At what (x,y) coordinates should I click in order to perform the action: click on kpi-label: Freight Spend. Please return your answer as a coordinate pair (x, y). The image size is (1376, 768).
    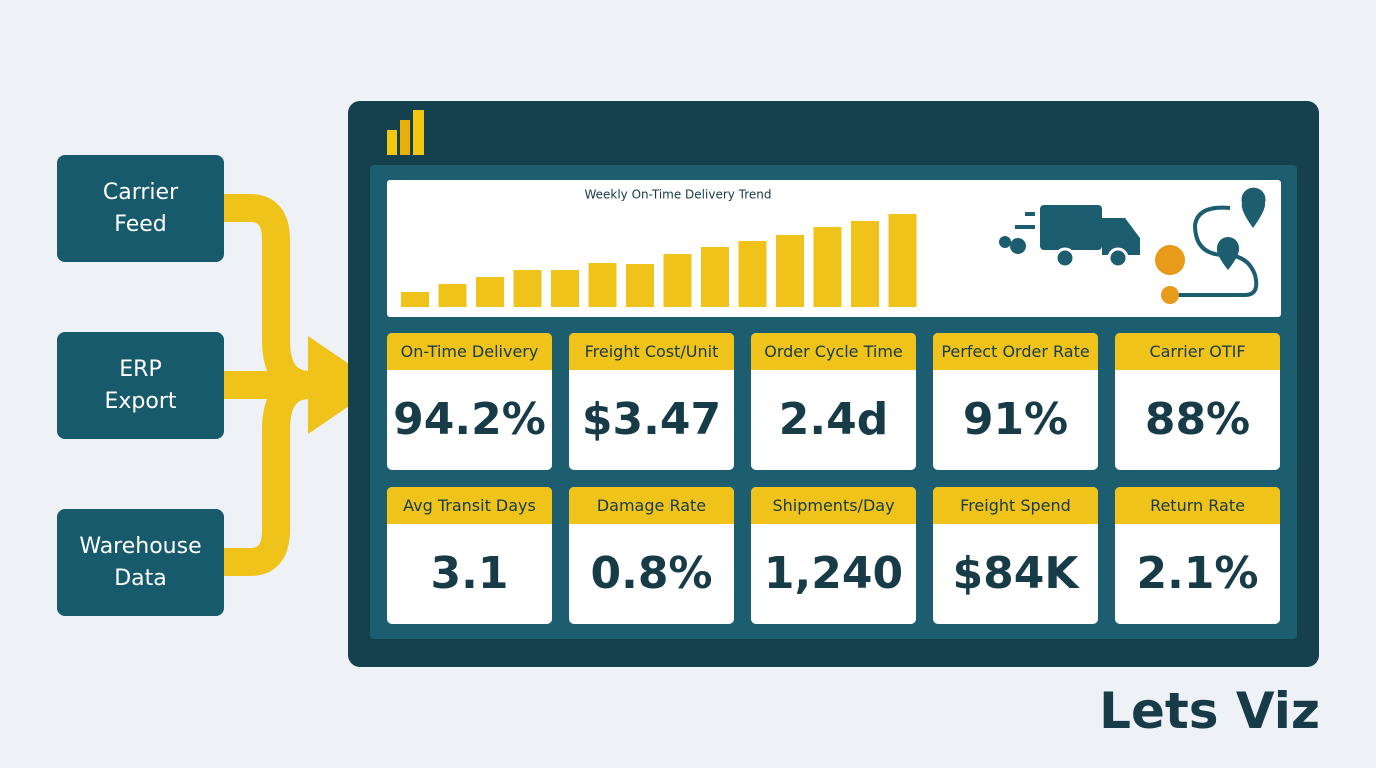
    Looking at the image, I should click on (1015, 505).